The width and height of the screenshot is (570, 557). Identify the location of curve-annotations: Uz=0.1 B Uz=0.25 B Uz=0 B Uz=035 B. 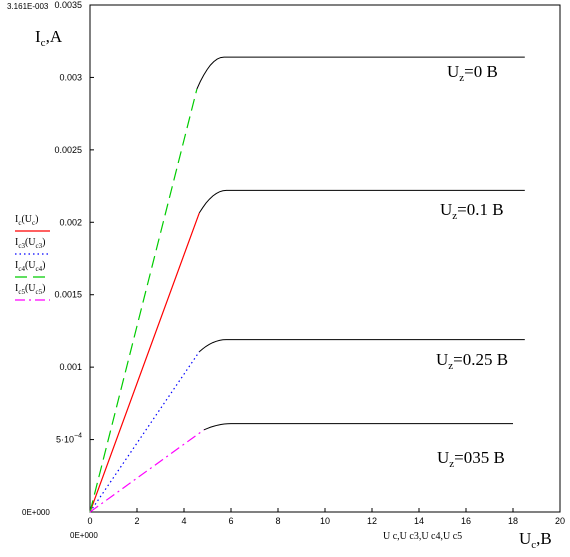
(472, 266).